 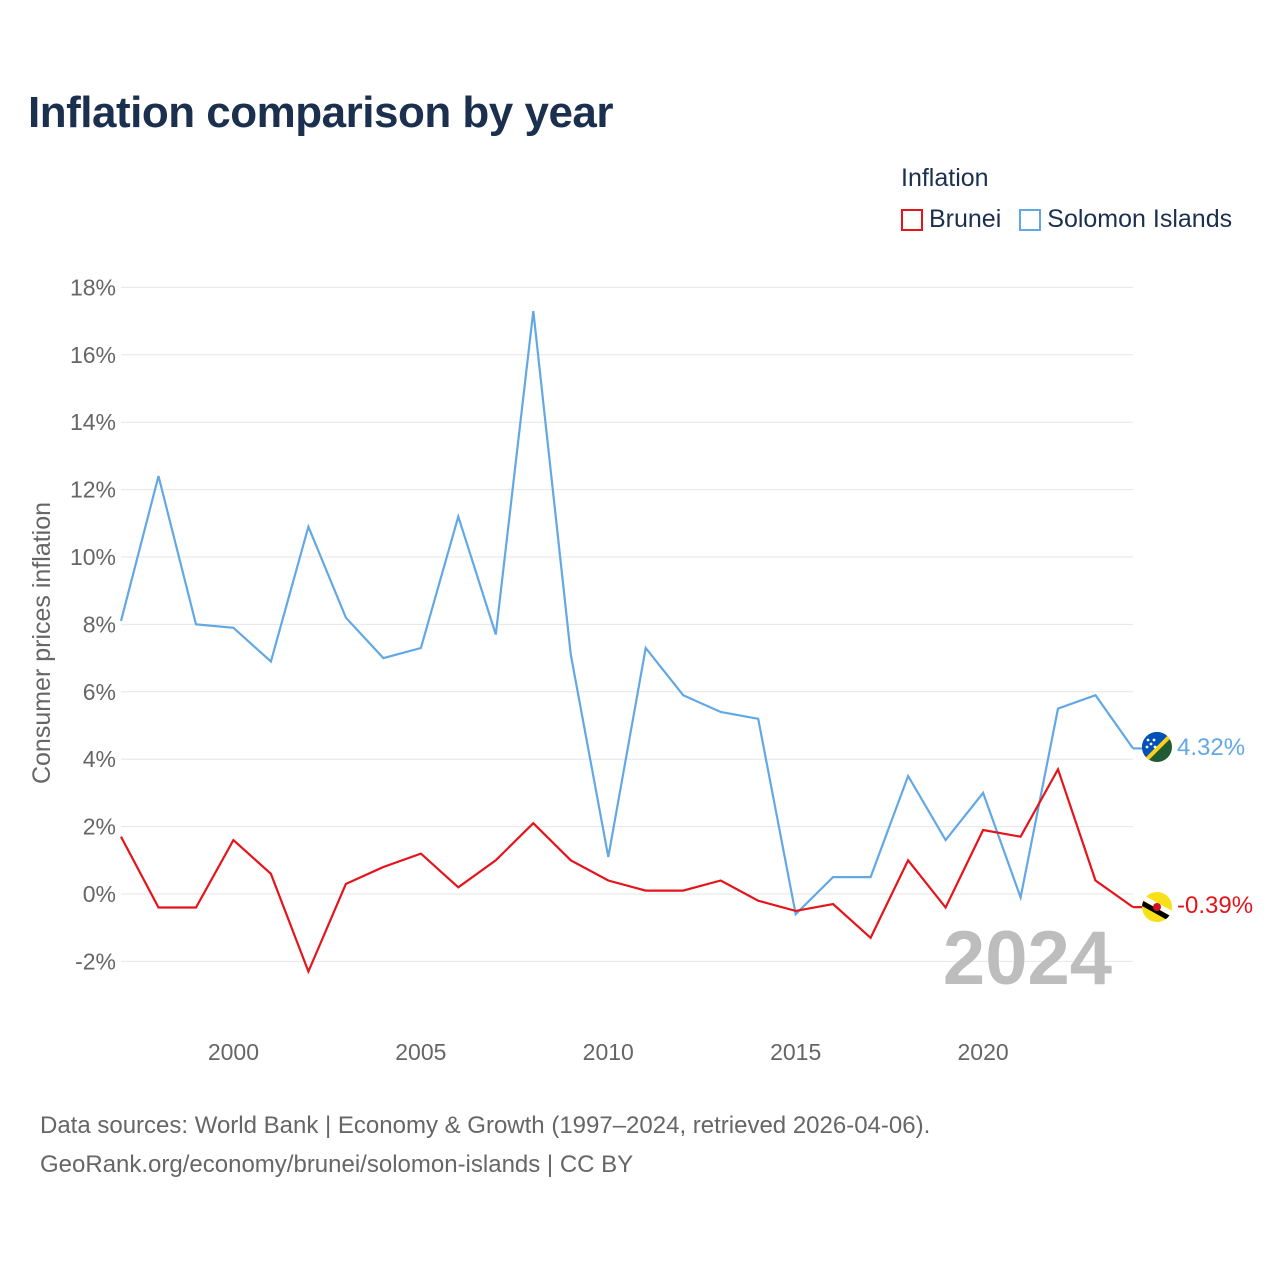 I want to click on y-tick-label: 14%, so click(x=93, y=422).